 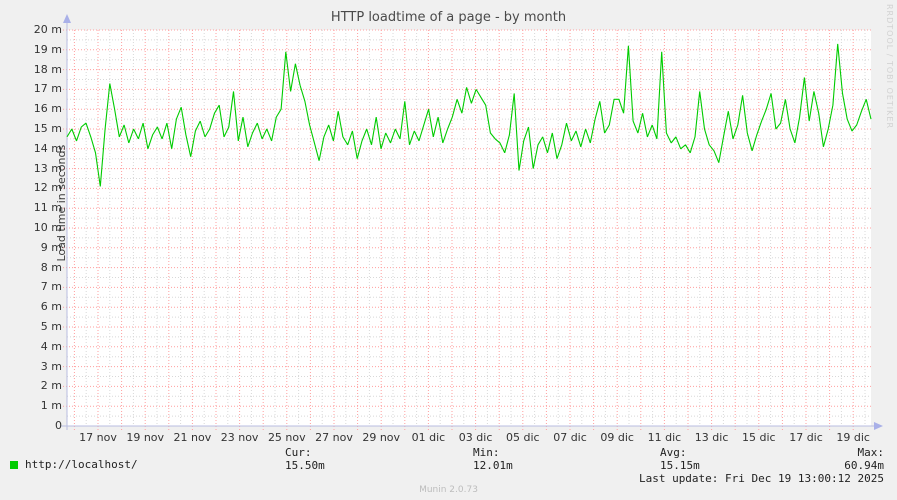 What do you see at coordinates (523, 437) in the screenshot?
I see `x-tick-label: 05 dic` at bounding box center [523, 437].